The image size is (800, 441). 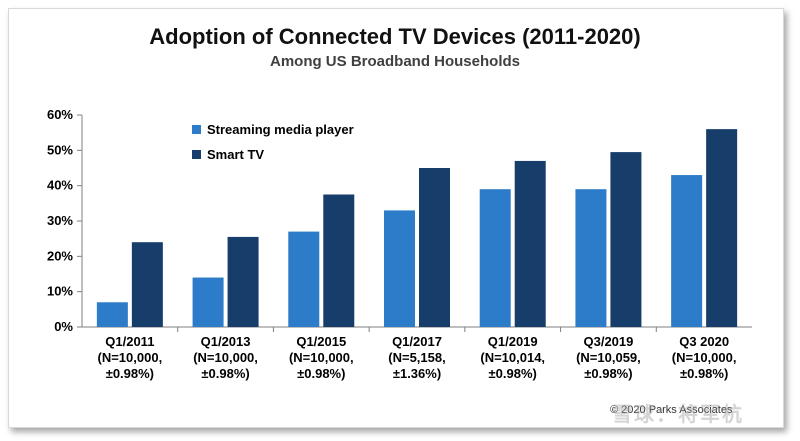 What do you see at coordinates (60, 255) in the screenshot?
I see `y-tick-label: 20%` at bounding box center [60, 255].